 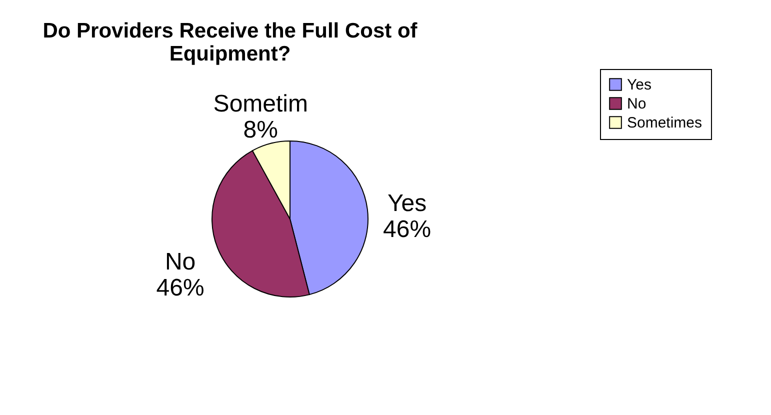 I want to click on chart-title: Do Providers Receive the Full Cost of Equipment?, so click(x=230, y=43).